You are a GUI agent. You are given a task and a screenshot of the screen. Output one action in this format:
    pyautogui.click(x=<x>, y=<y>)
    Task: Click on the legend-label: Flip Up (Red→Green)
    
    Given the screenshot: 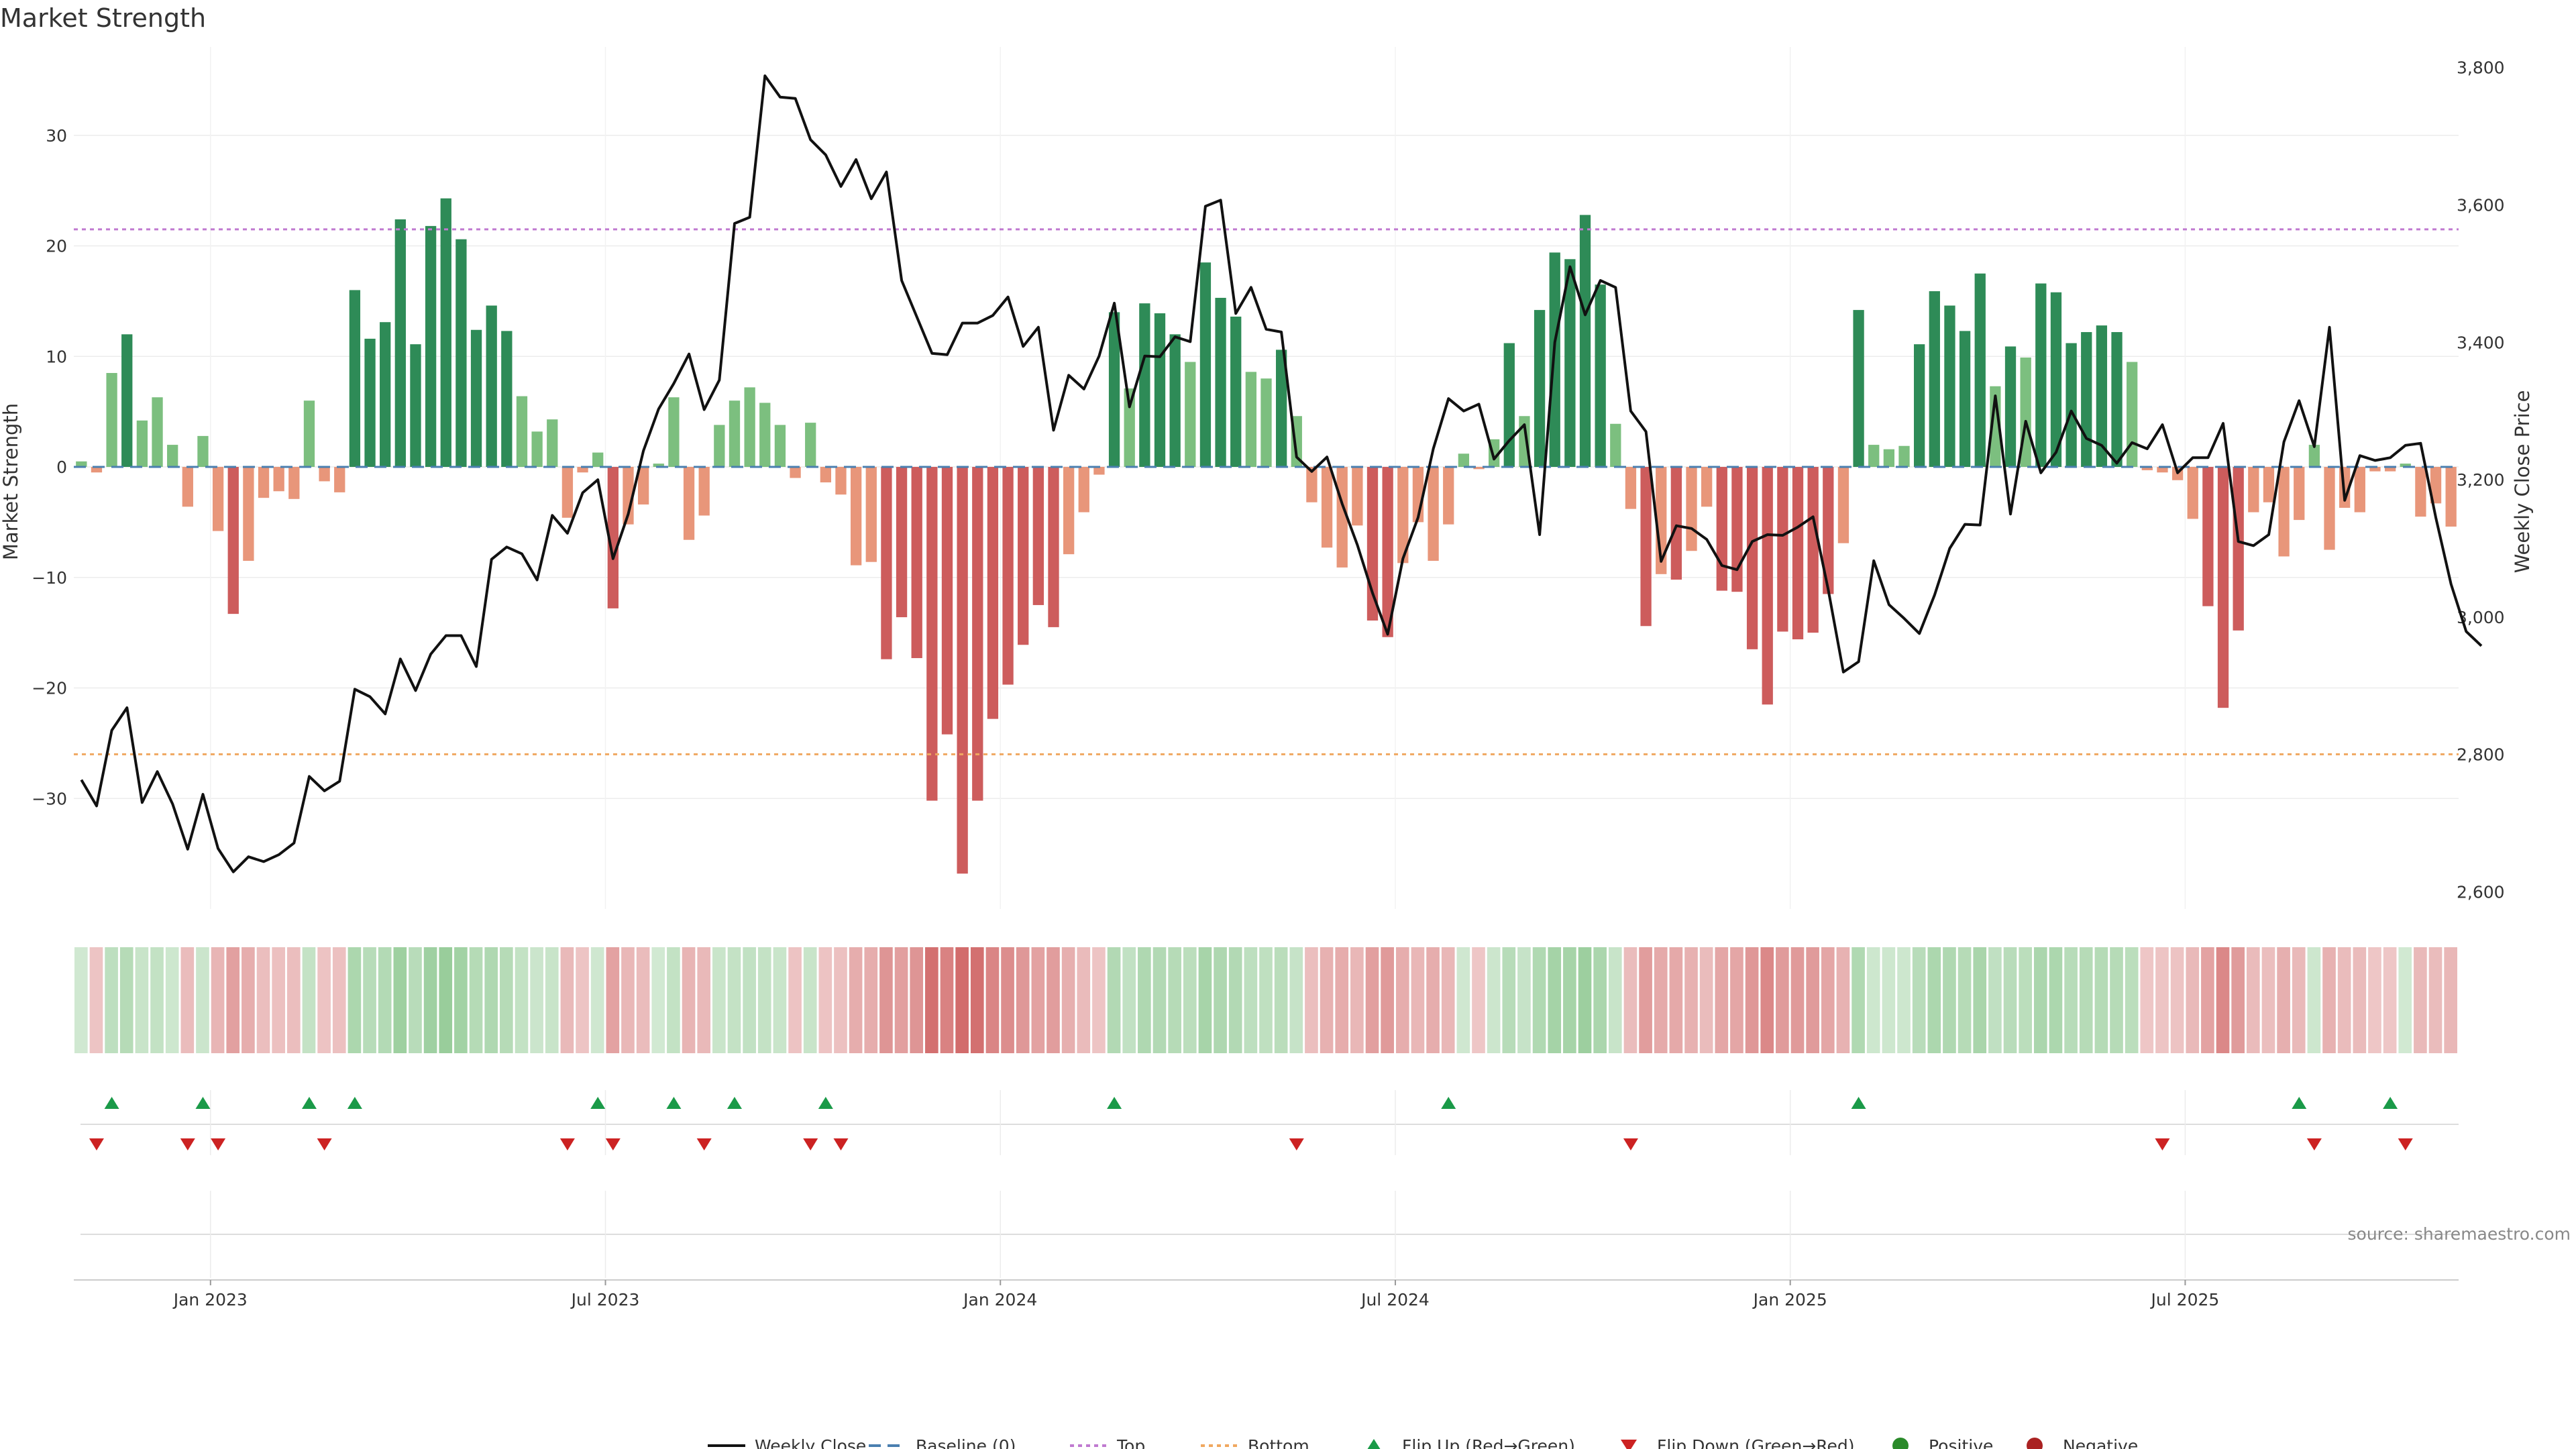 What is the action you would take?
    pyautogui.click(x=1488, y=1442)
    